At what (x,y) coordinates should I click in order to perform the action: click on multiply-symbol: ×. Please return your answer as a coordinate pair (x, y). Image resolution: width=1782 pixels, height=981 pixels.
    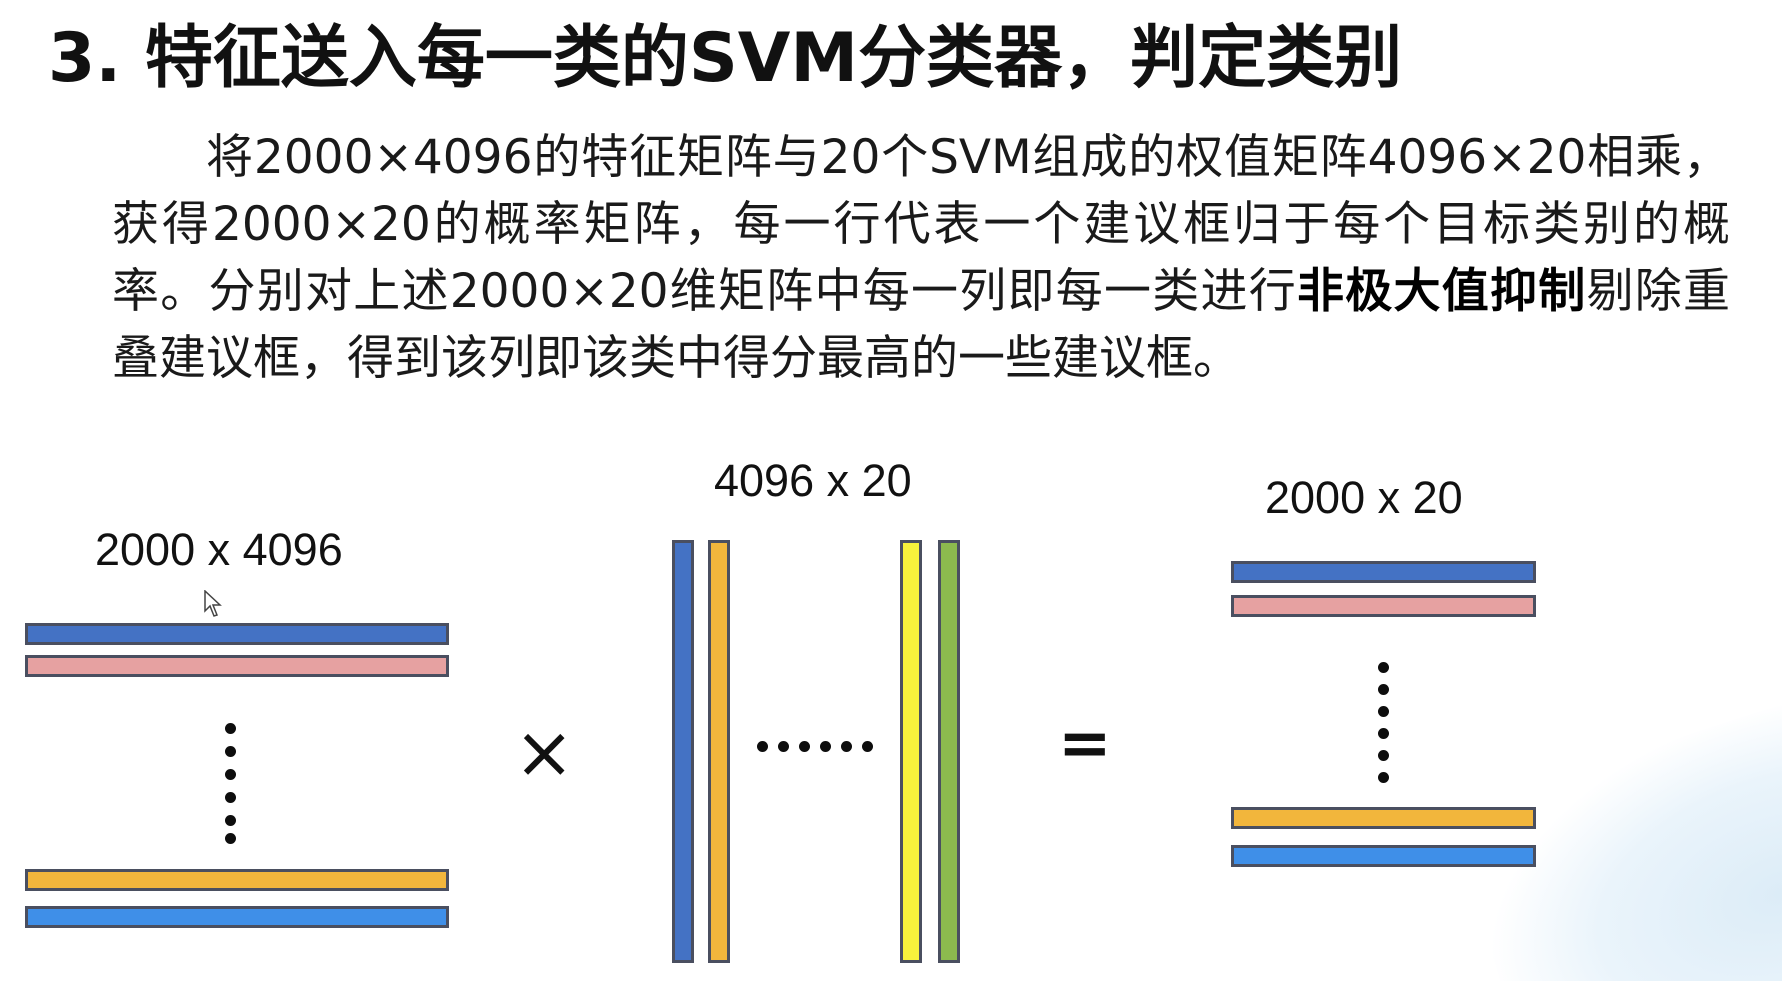
    Looking at the image, I should click on (544, 752).